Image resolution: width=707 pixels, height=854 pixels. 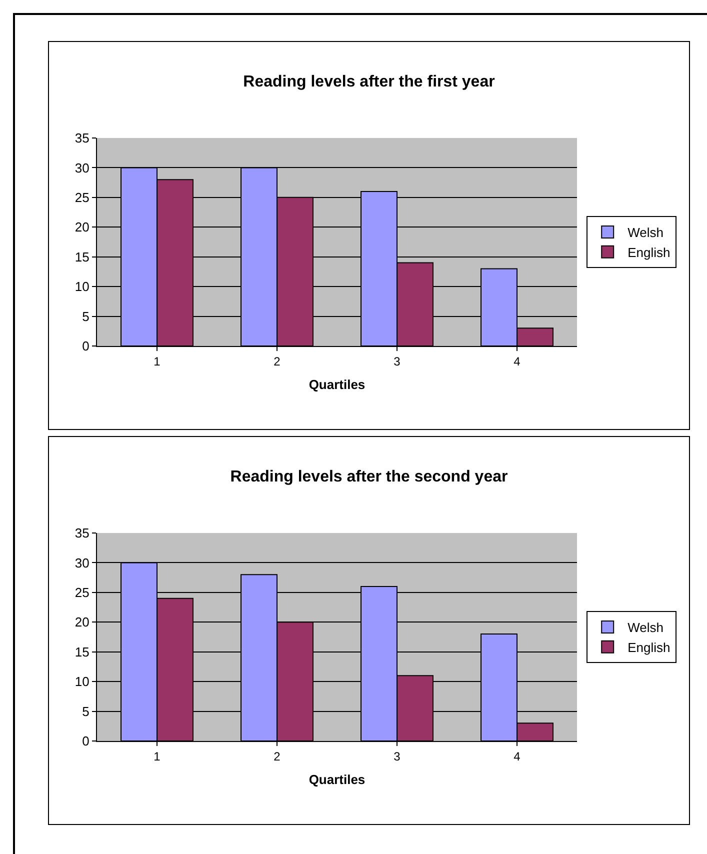 I want to click on chart-title: Reading levels after the first year, so click(x=369, y=81).